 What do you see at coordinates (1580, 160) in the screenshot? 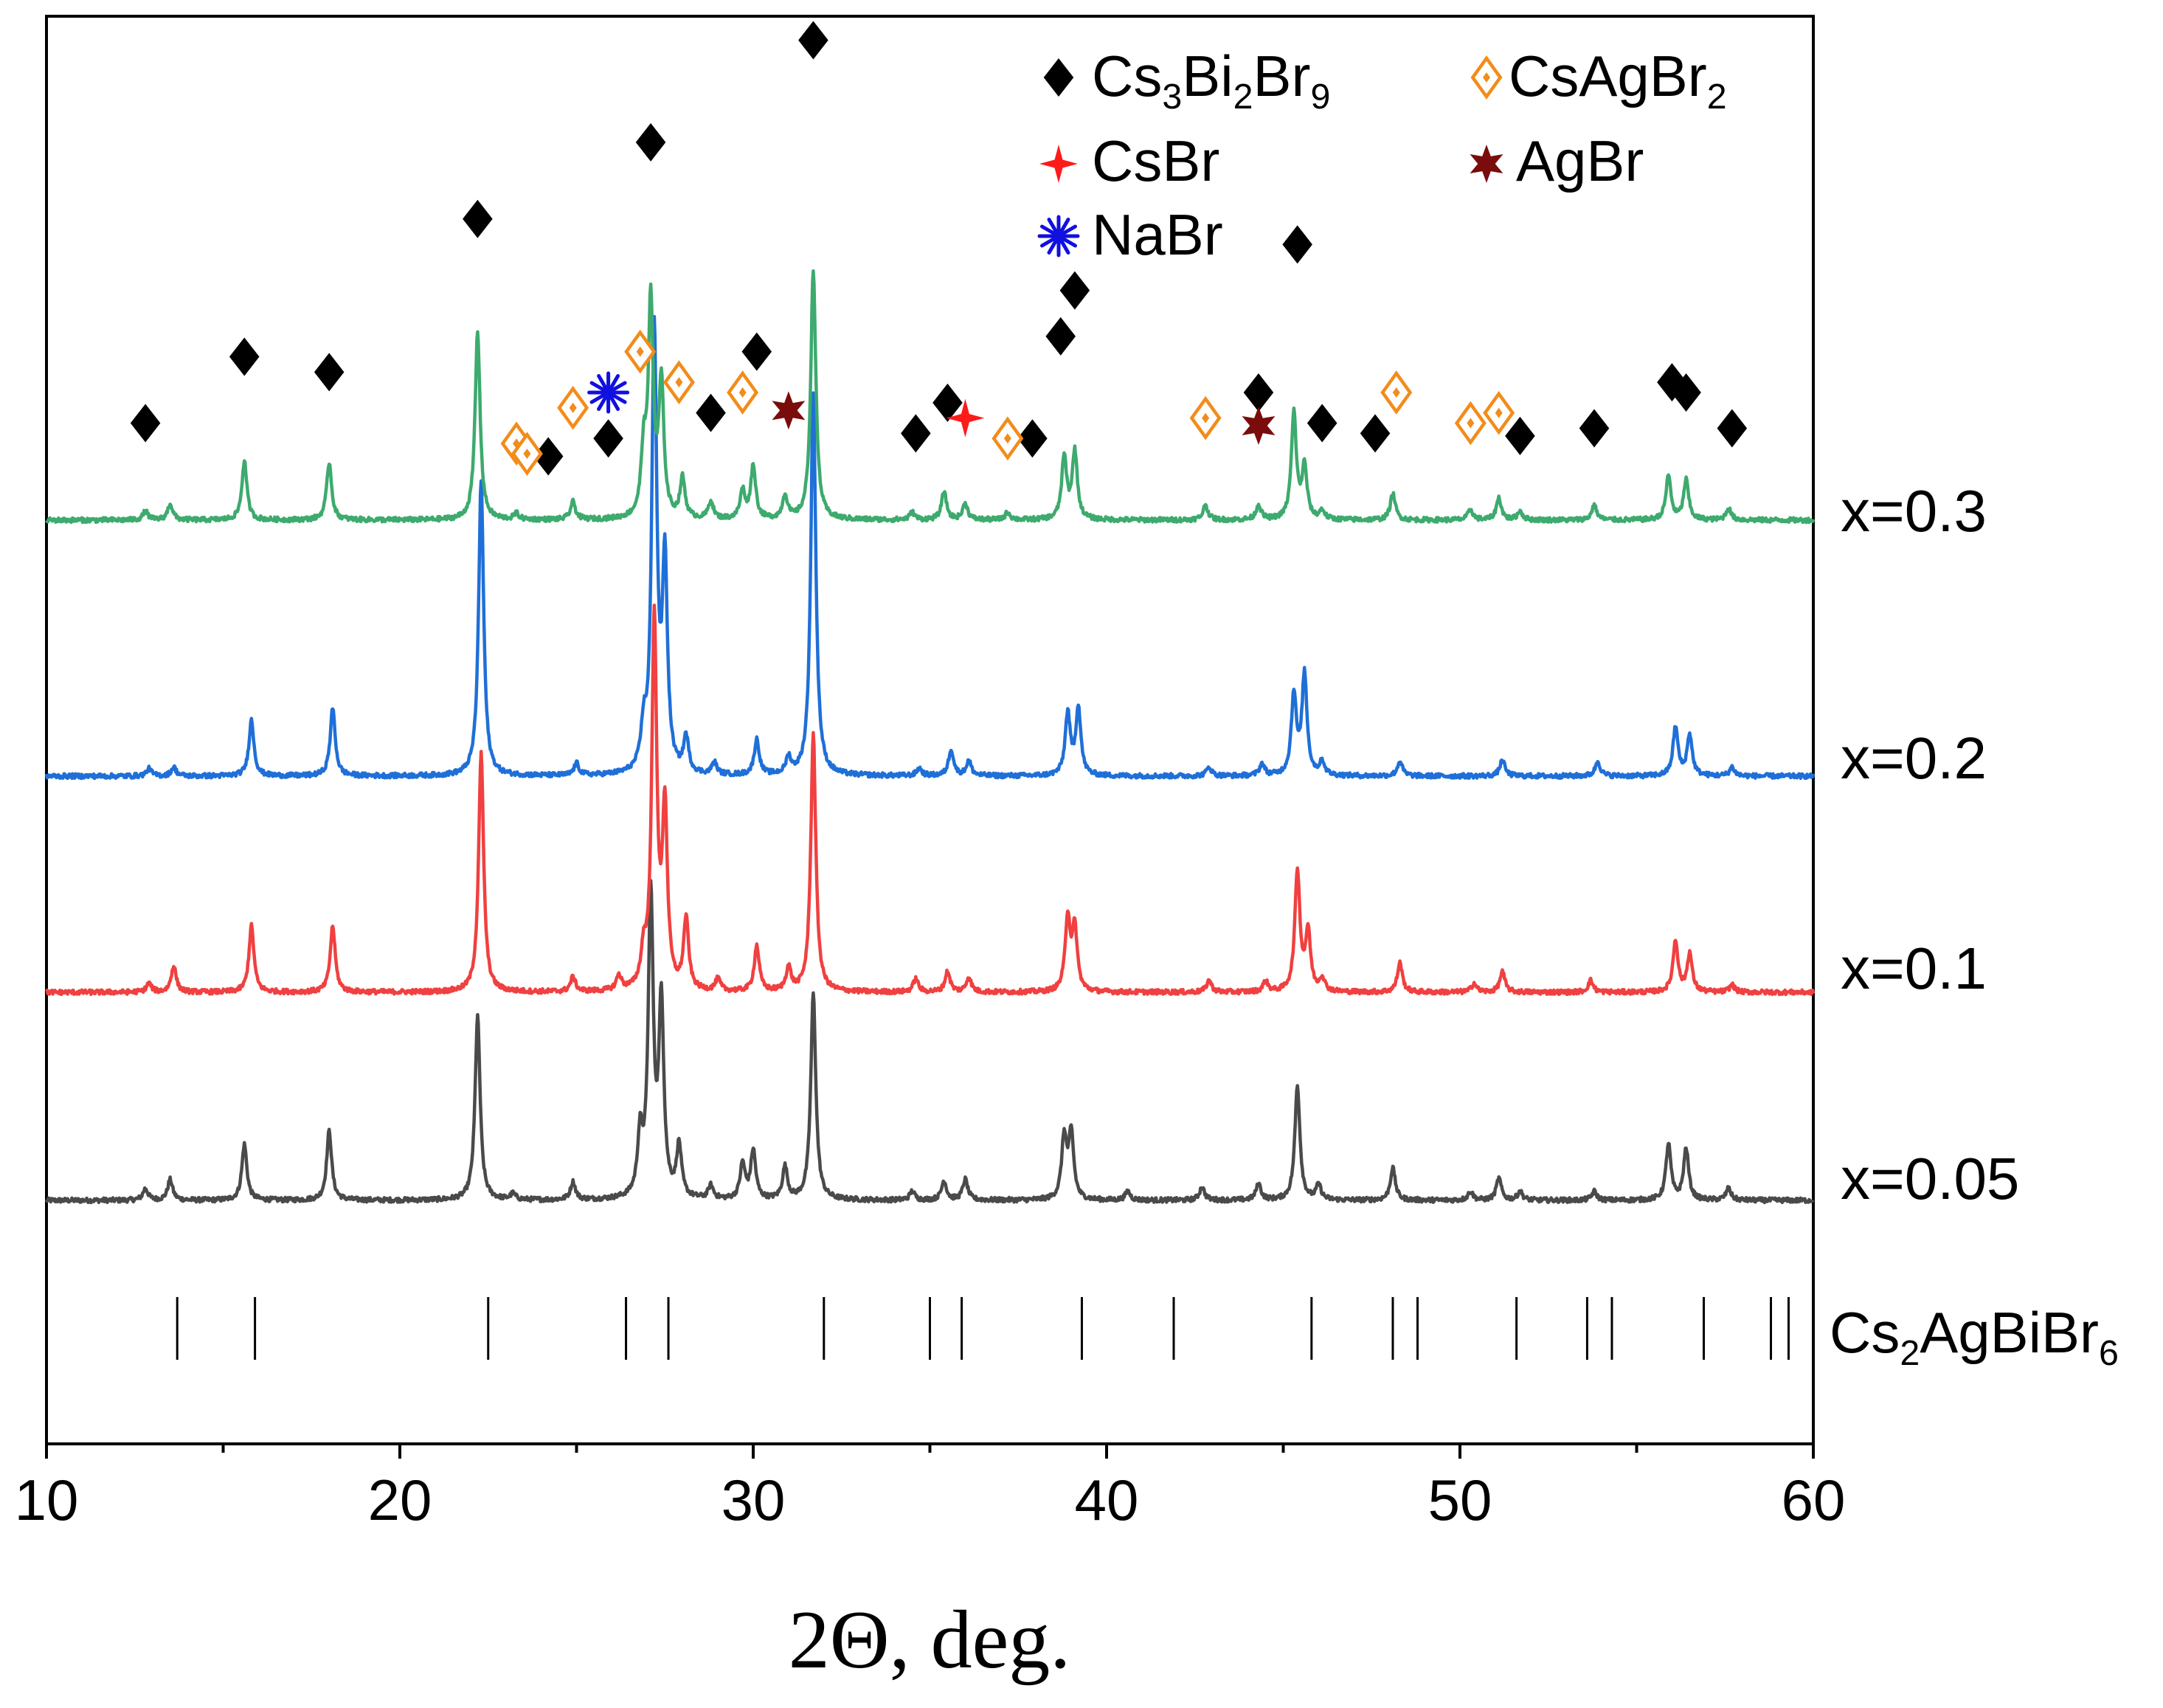
I see `legend-label-agbr: AgBr` at bounding box center [1580, 160].